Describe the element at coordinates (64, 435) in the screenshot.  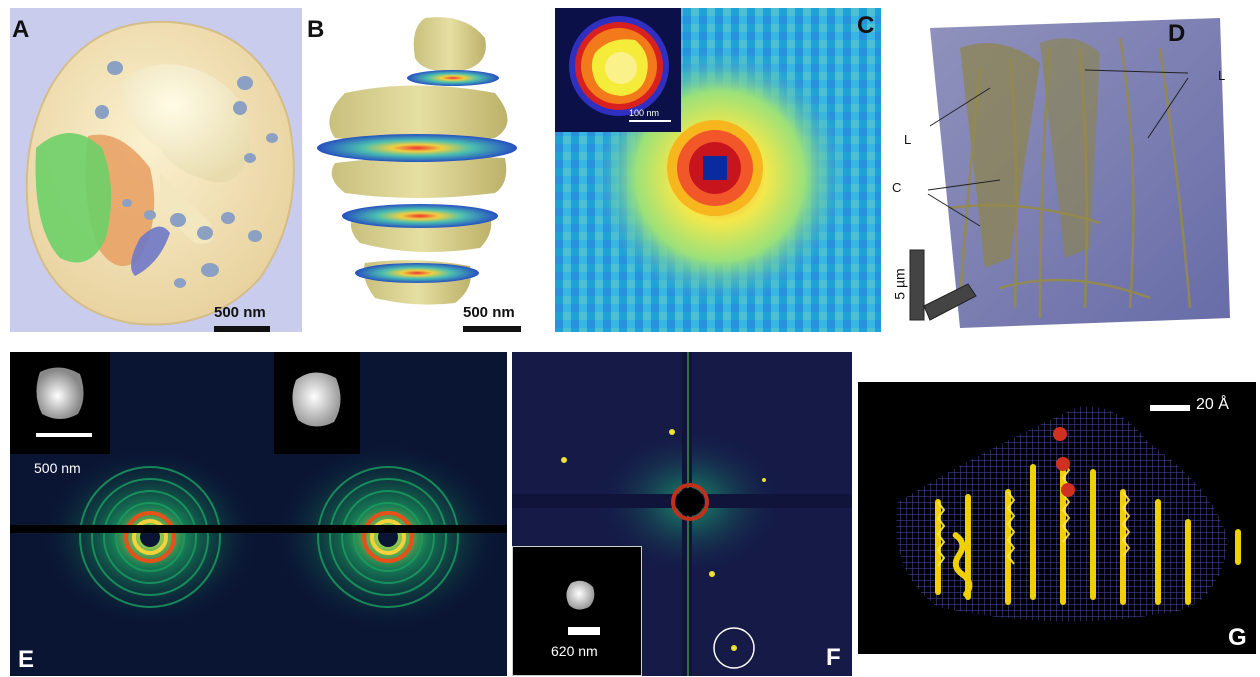
I see `inset-scale-bar-e` at that location.